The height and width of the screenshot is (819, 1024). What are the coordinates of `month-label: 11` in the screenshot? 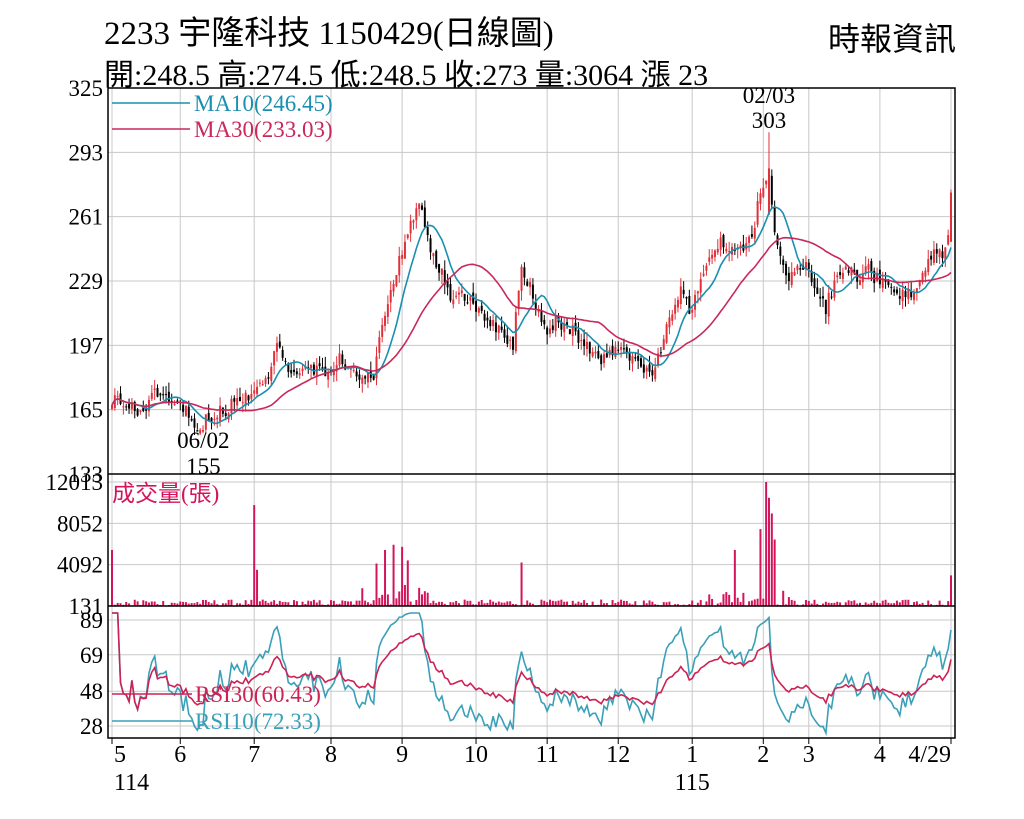 It's located at (547, 755).